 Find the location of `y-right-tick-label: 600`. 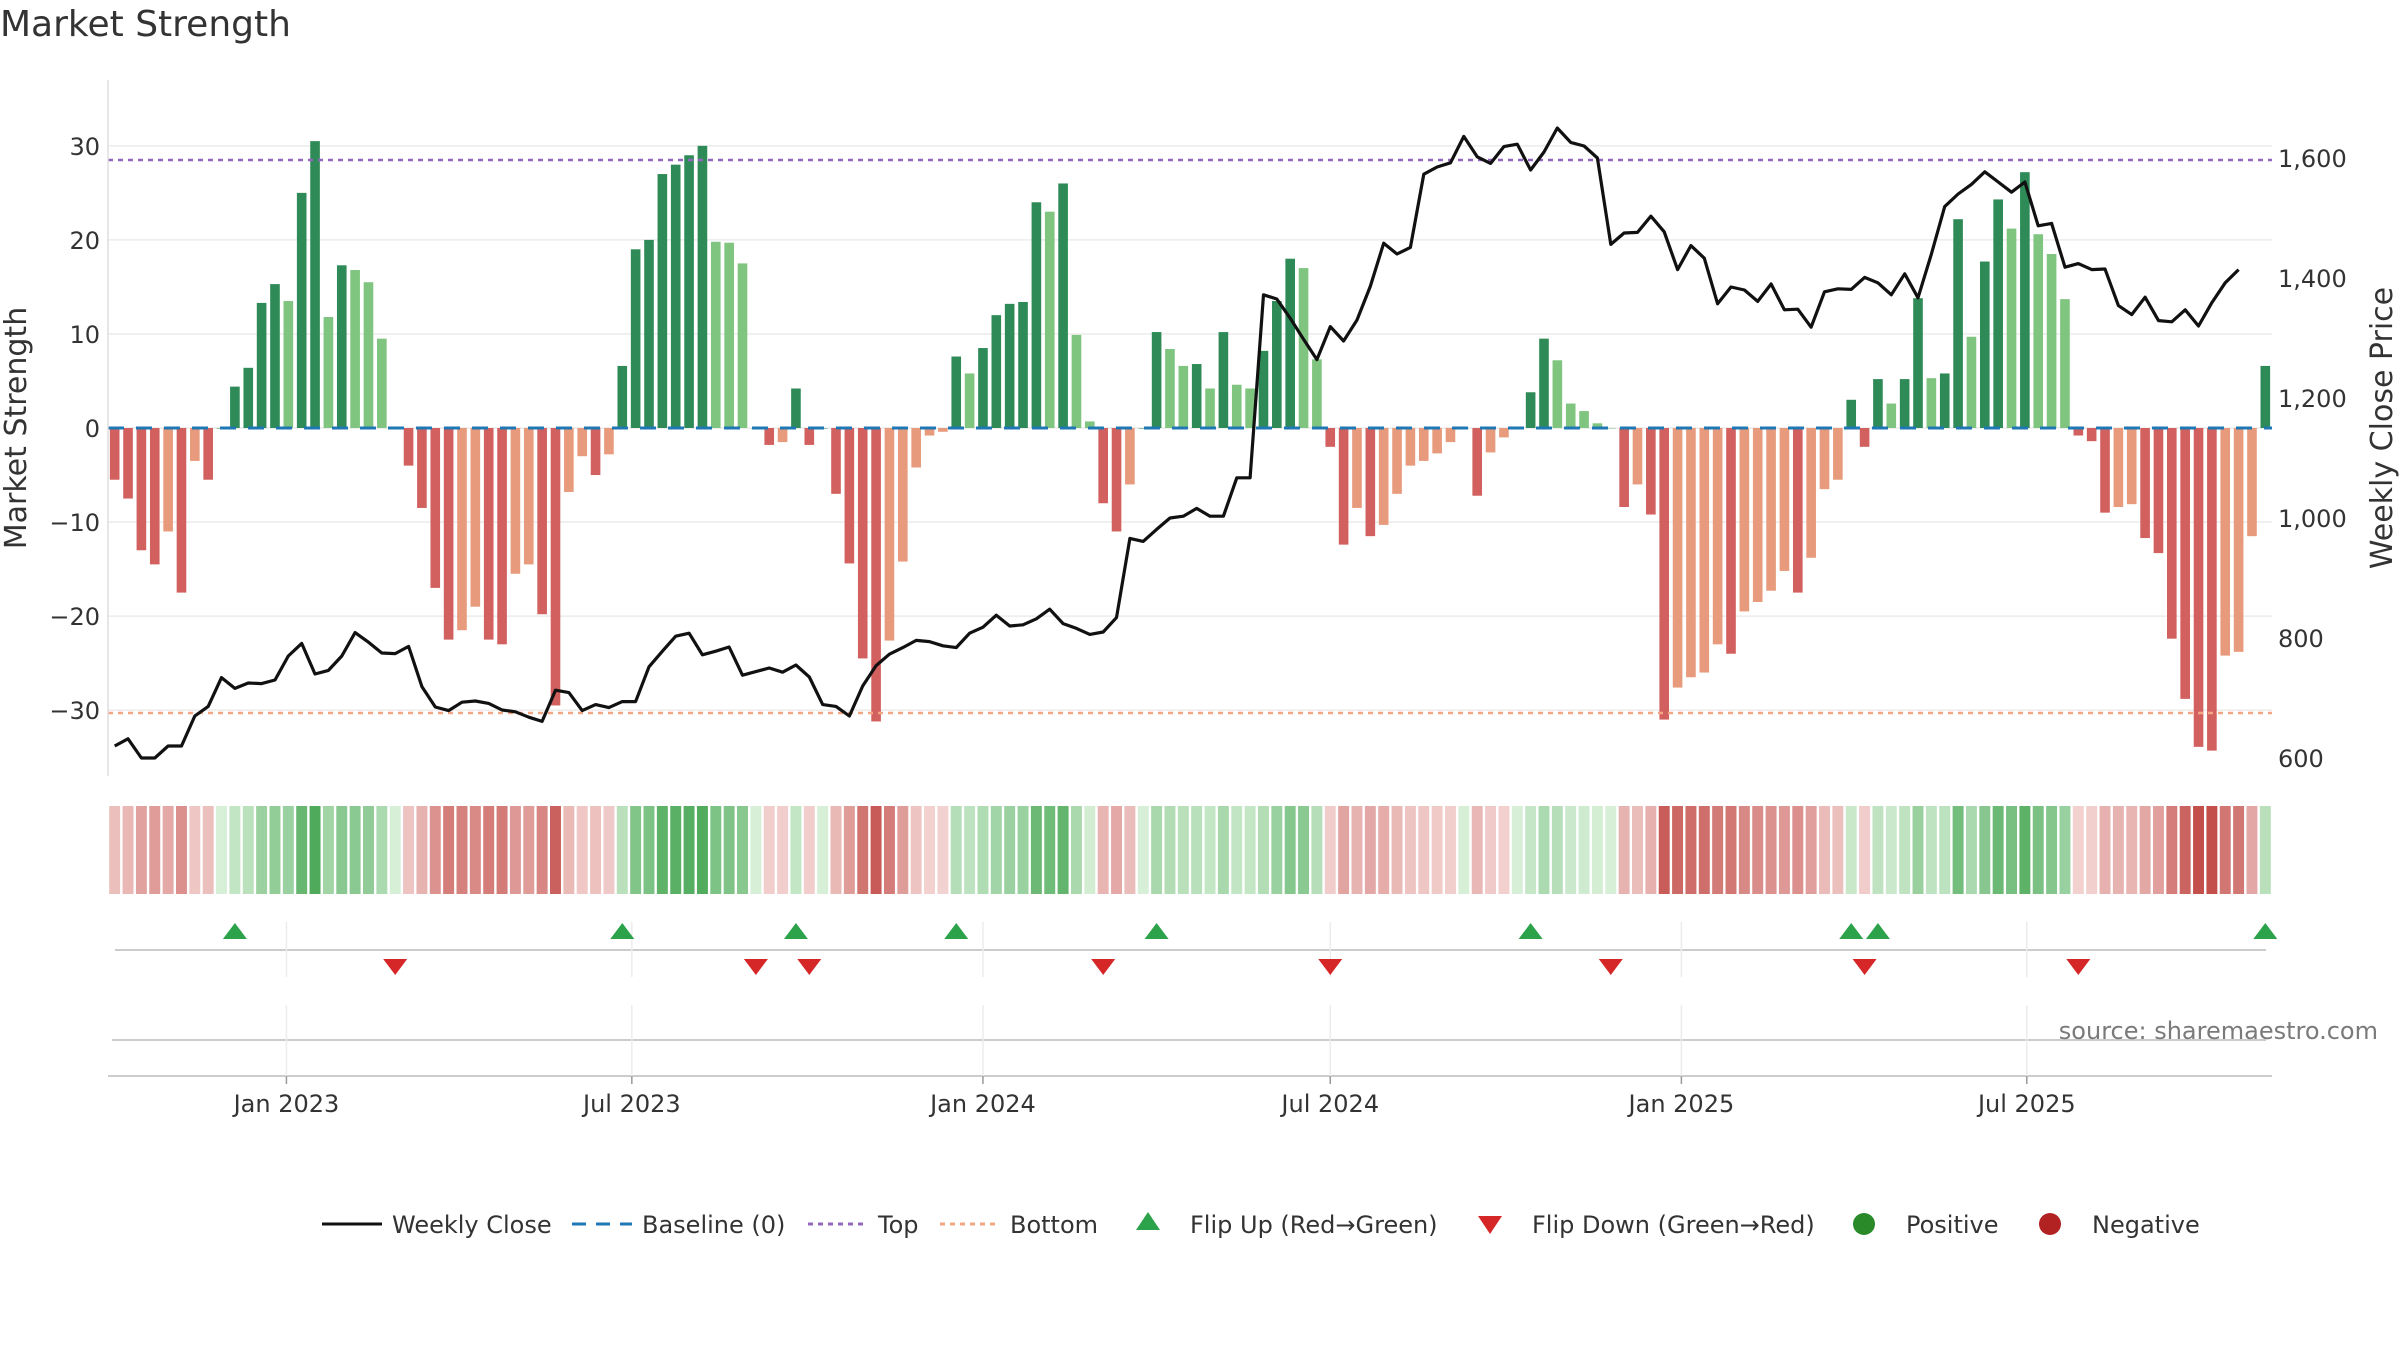

y-right-tick-label: 600 is located at coordinates (2301, 759).